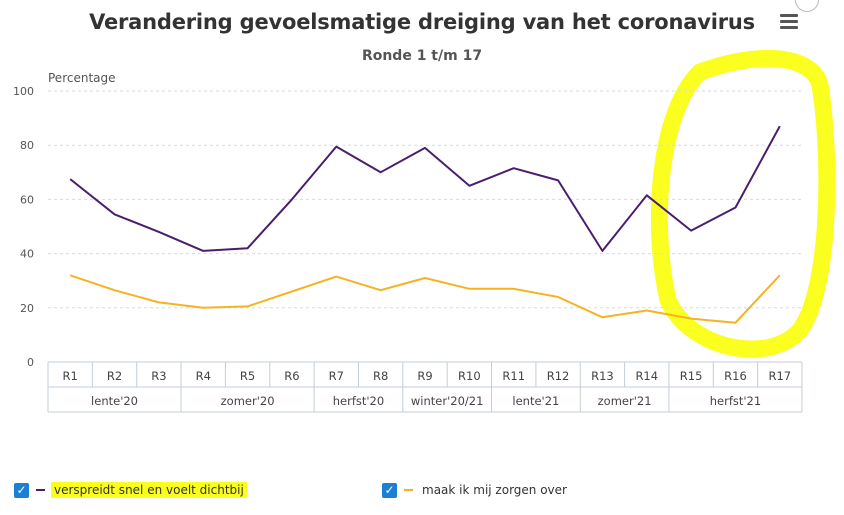  I want to click on y-tick-label: 0, so click(30, 362).